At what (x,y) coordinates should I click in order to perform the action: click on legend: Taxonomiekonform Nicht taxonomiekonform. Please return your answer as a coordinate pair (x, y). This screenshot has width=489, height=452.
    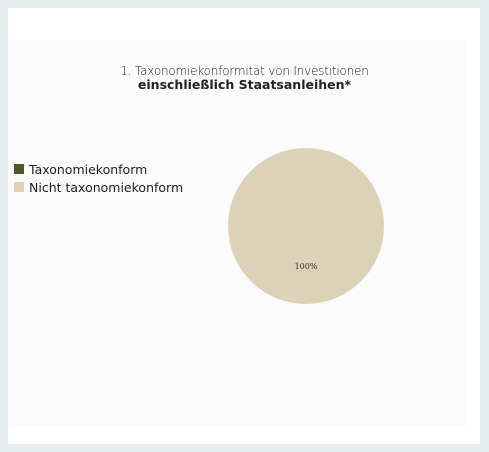
    Looking at the image, I should click on (98, 179).